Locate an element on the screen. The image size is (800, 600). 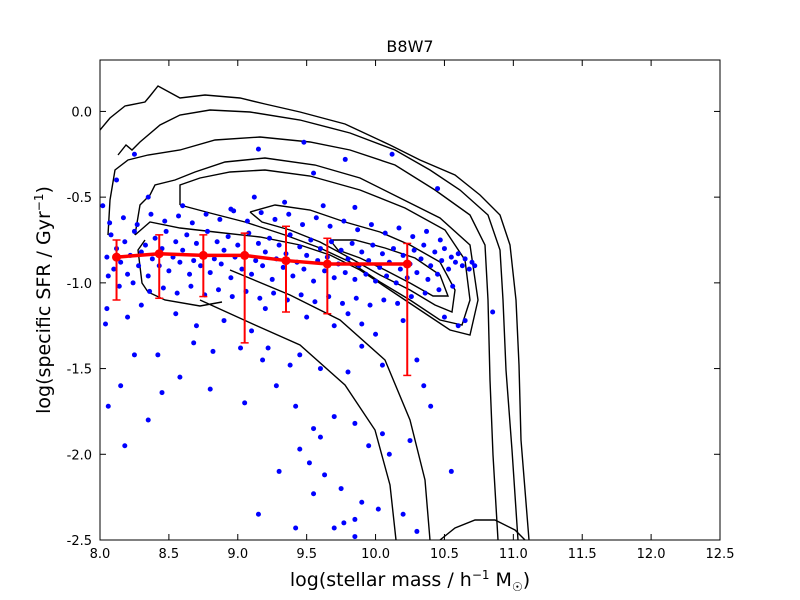
x-tick-label: 11.0 is located at coordinates (513, 554).